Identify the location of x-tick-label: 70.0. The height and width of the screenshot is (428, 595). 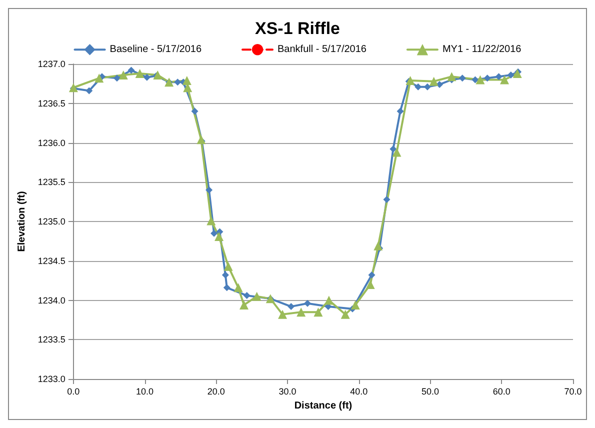
(573, 391).